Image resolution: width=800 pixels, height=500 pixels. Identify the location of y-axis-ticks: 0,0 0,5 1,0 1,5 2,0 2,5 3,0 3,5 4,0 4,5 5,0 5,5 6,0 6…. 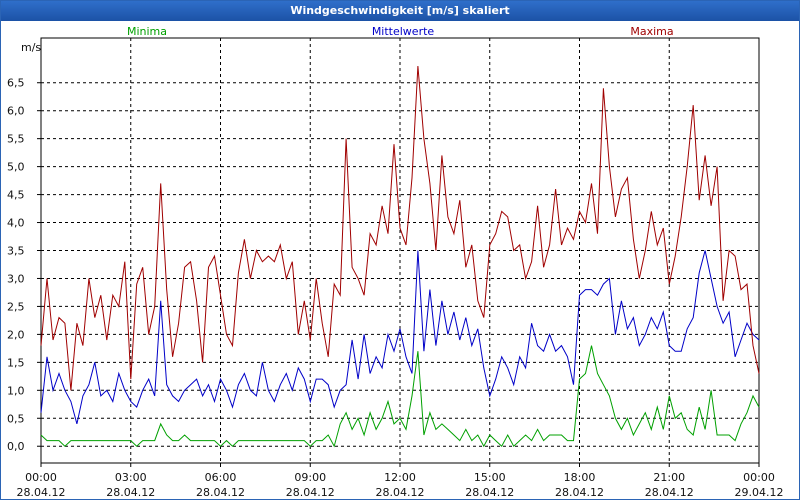
(24, 265).